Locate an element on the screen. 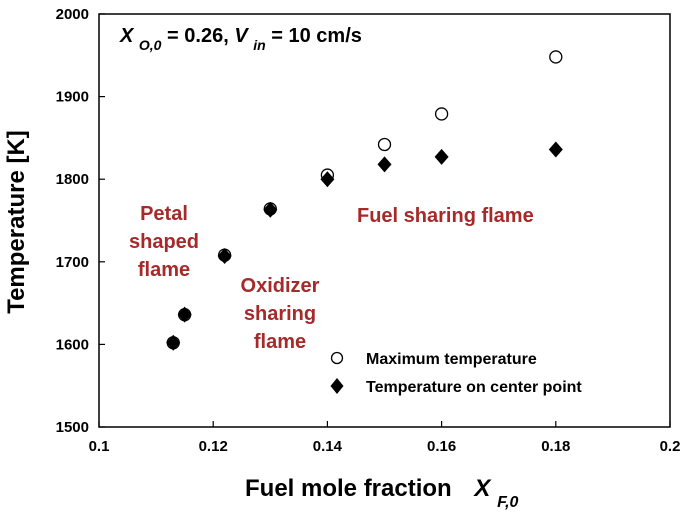 Image resolution: width=693 pixels, height=525 pixels. x-tick-label: 0.16 is located at coordinates (441, 446).